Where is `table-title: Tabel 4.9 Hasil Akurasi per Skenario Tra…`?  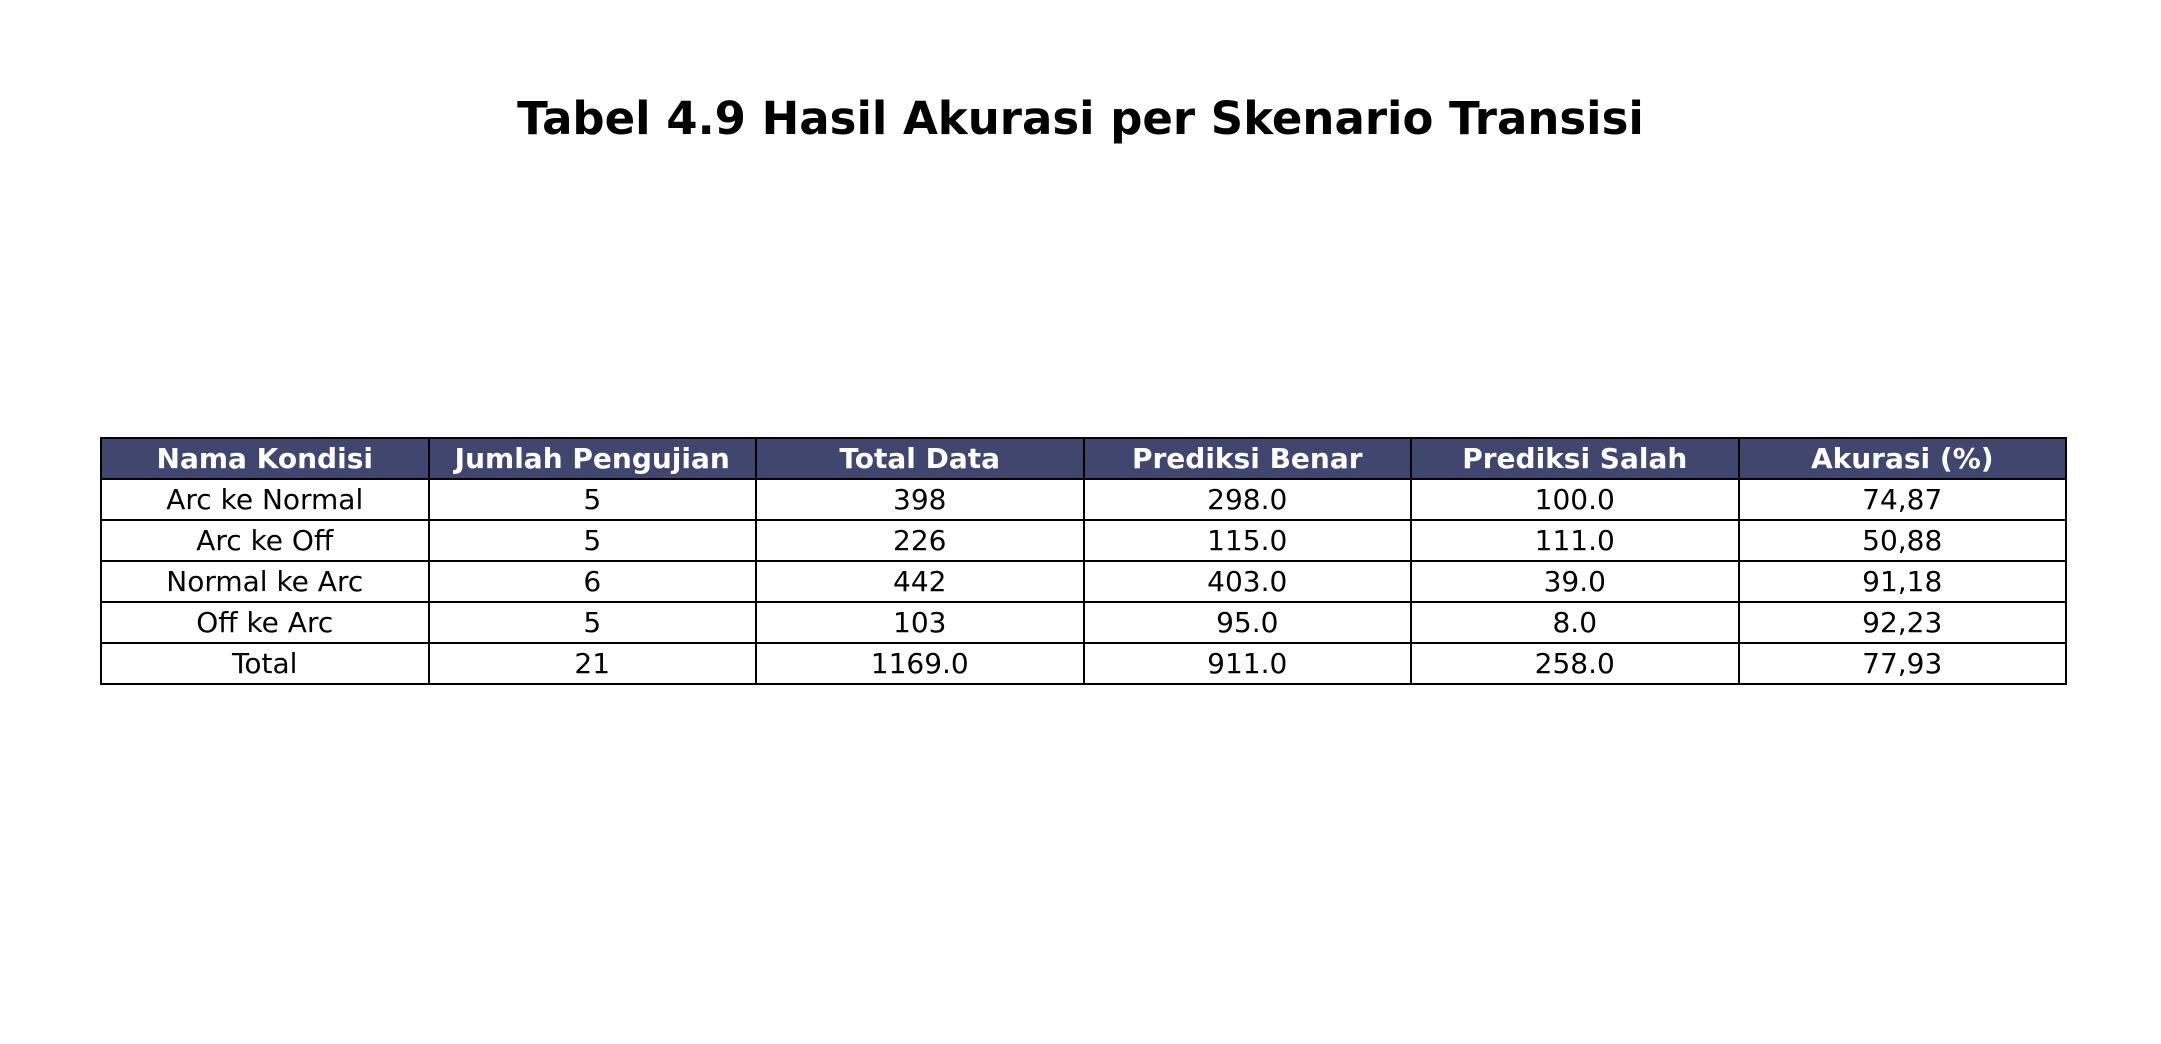
table-title: Tabel 4.9 Hasil Akurasi per Skenario Tra… is located at coordinates (1080, 118).